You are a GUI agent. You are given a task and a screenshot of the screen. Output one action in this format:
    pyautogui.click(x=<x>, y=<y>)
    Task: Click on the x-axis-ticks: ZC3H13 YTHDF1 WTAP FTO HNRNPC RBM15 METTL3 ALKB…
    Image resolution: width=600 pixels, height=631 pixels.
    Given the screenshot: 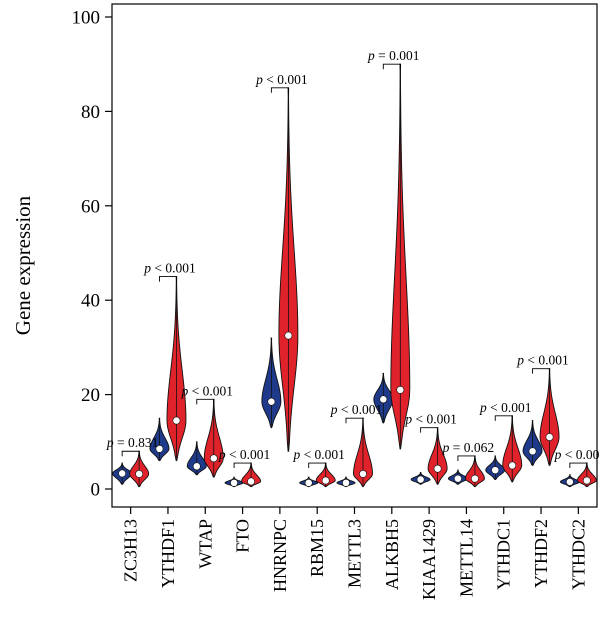 What is the action you would take?
    pyautogui.click(x=354, y=553)
    